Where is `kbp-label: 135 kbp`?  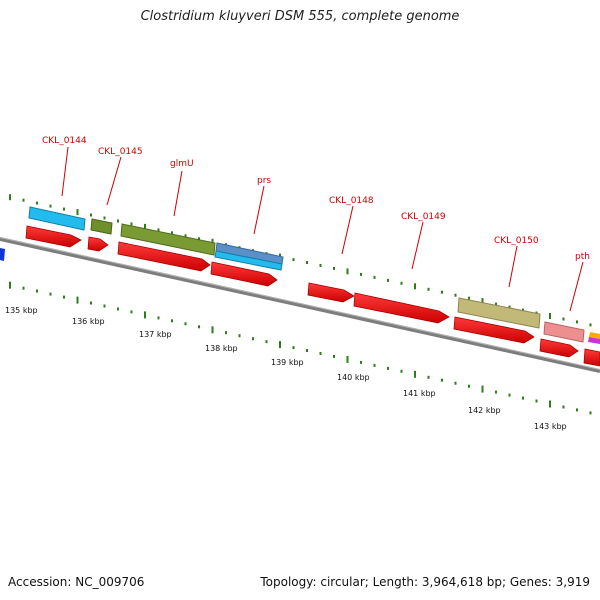 kbp-label: 135 kbp is located at coordinates (21, 310).